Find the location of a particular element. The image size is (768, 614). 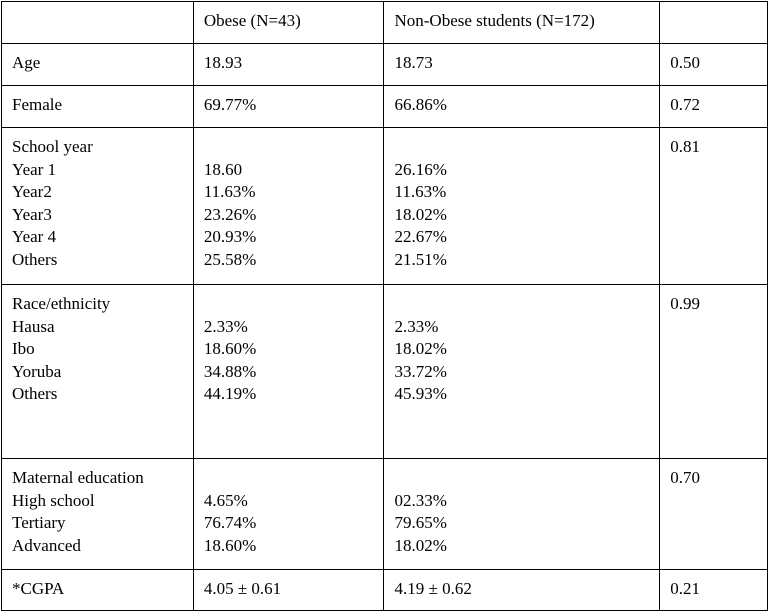

non-obese-value: 33.72% is located at coordinates (420, 371).